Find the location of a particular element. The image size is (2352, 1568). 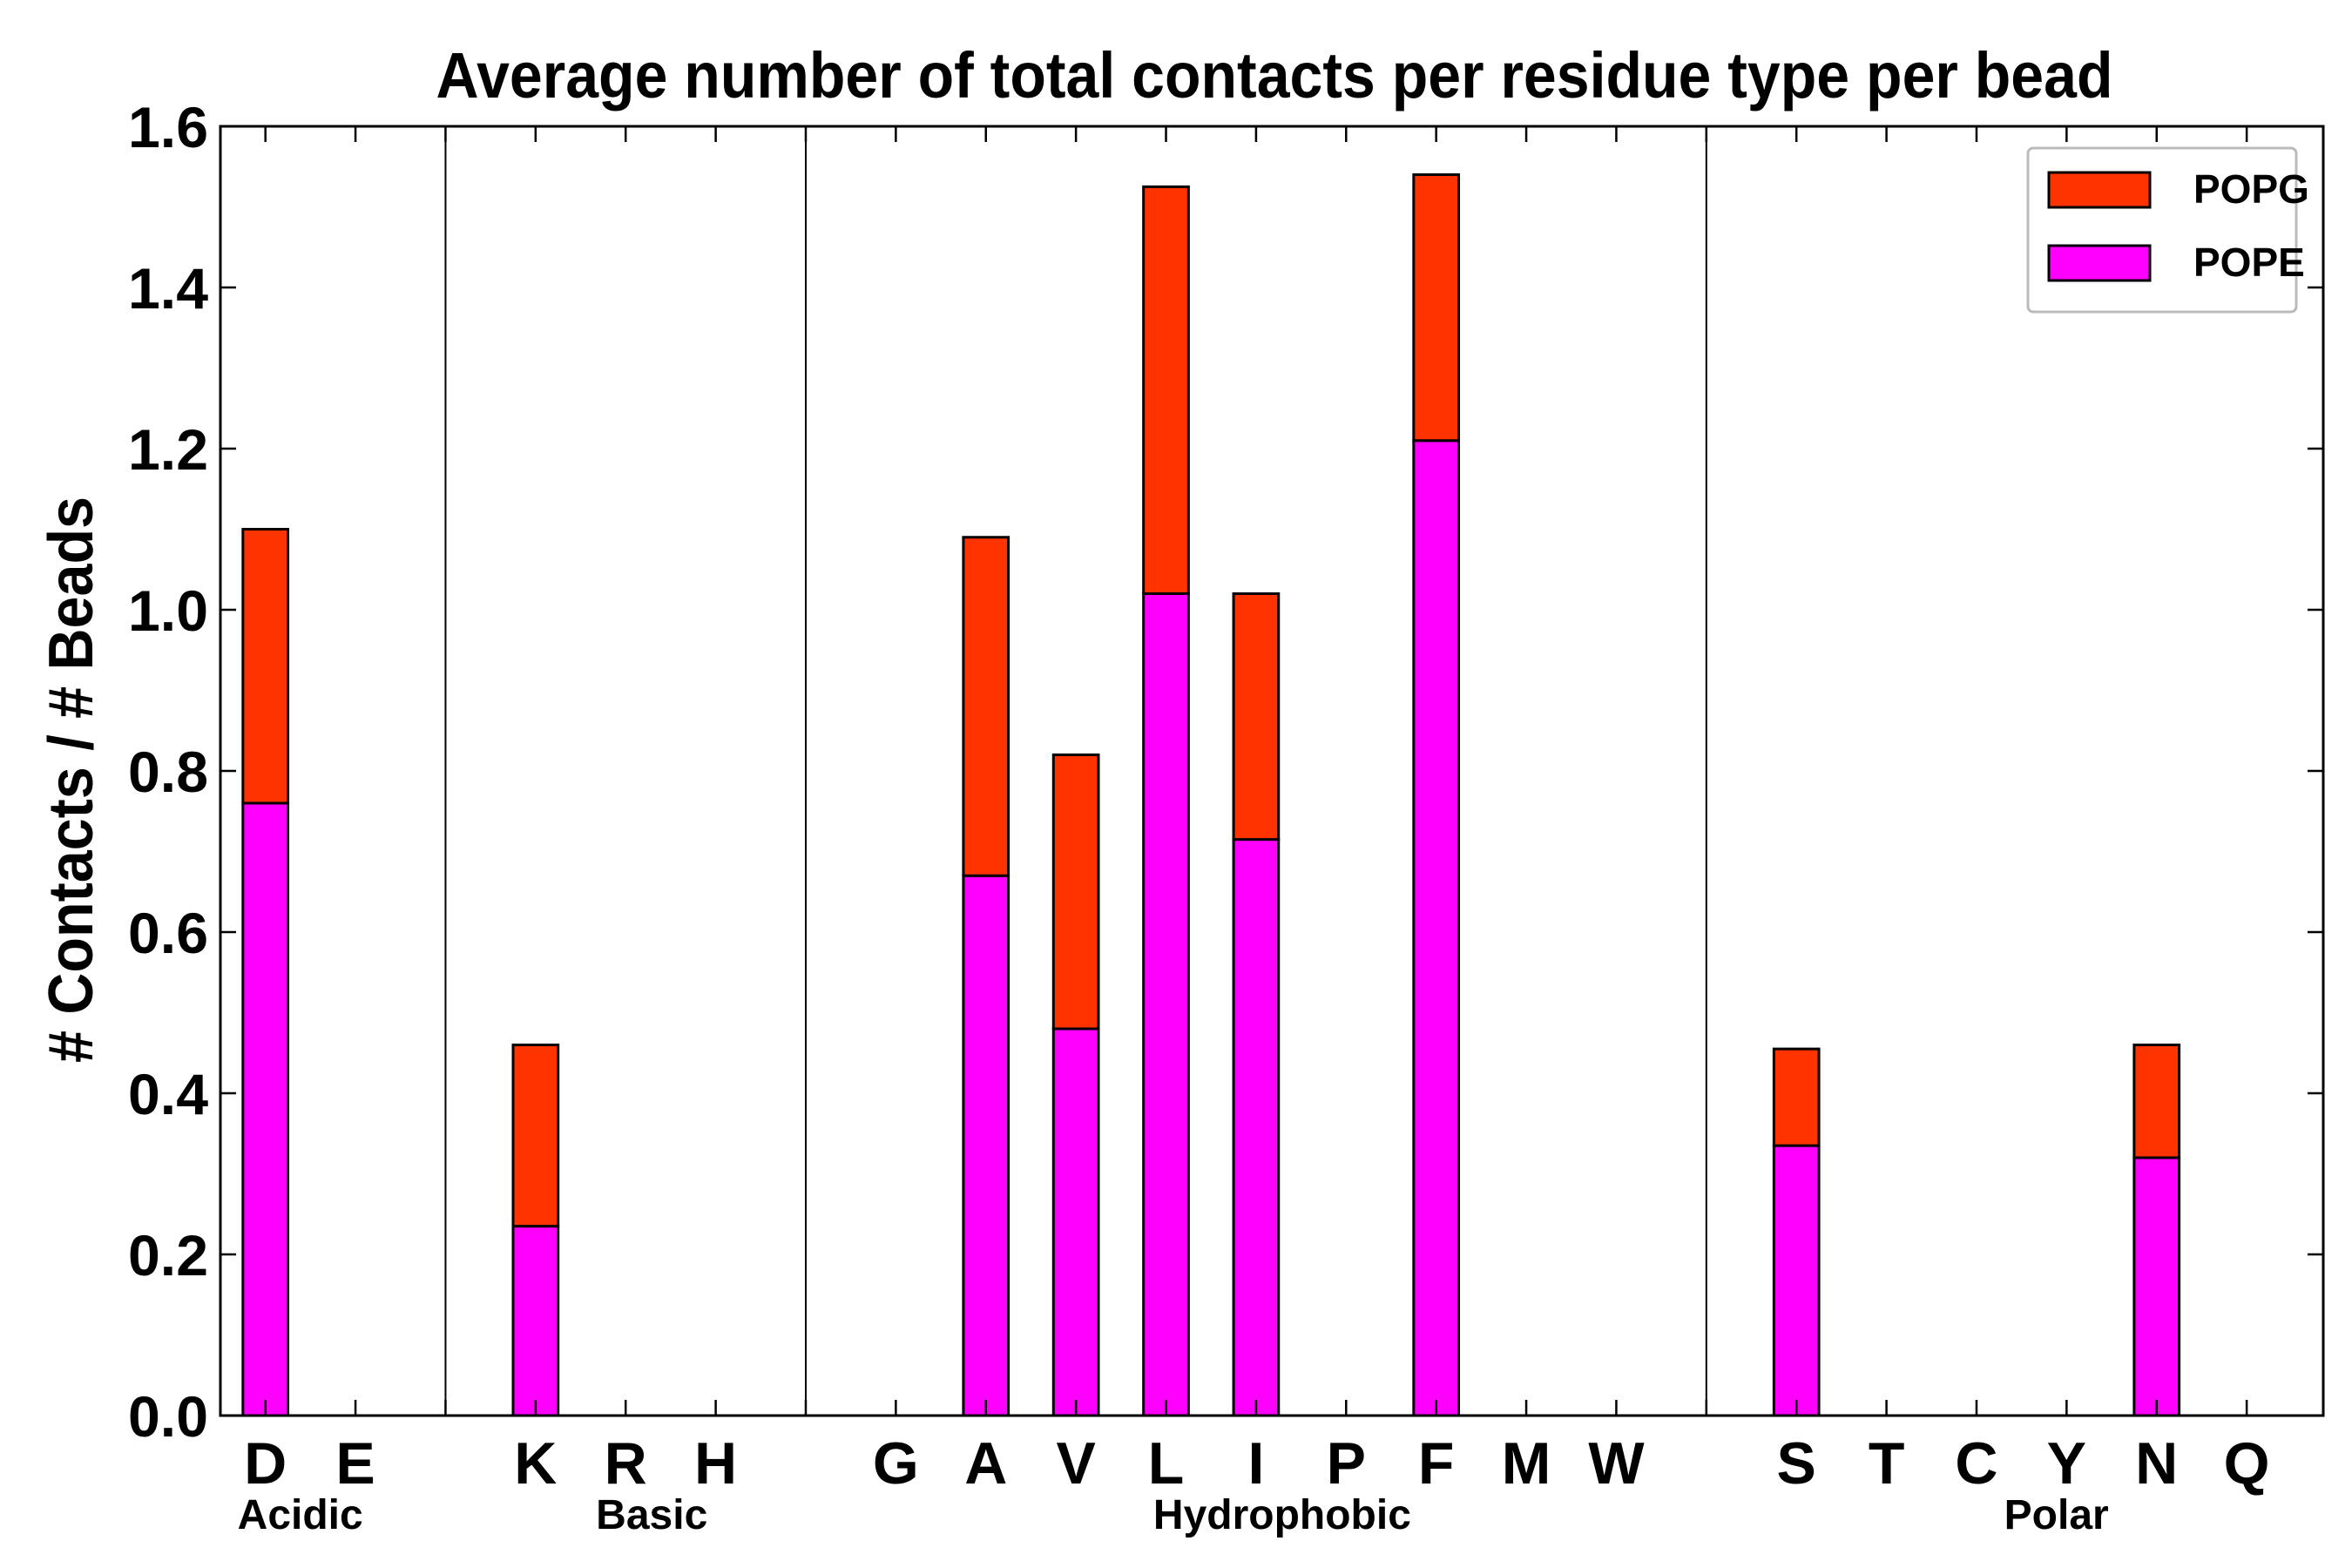

x-tick-label-v: V is located at coordinates (1075, 1463).